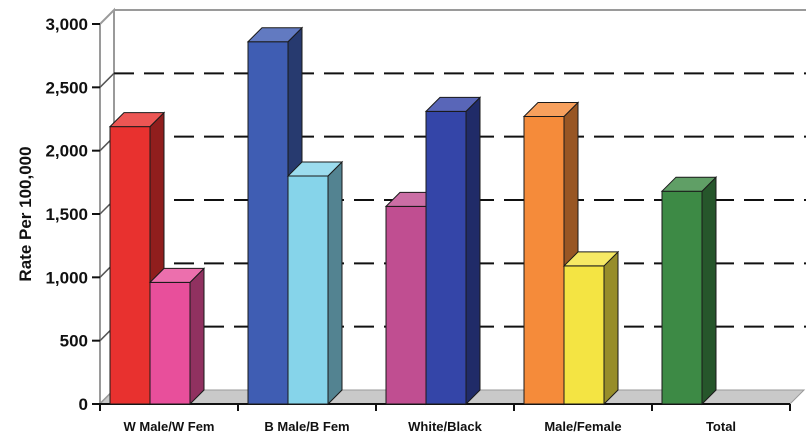  I want to click on y-tick-label: 1,500, so click(66, 214).